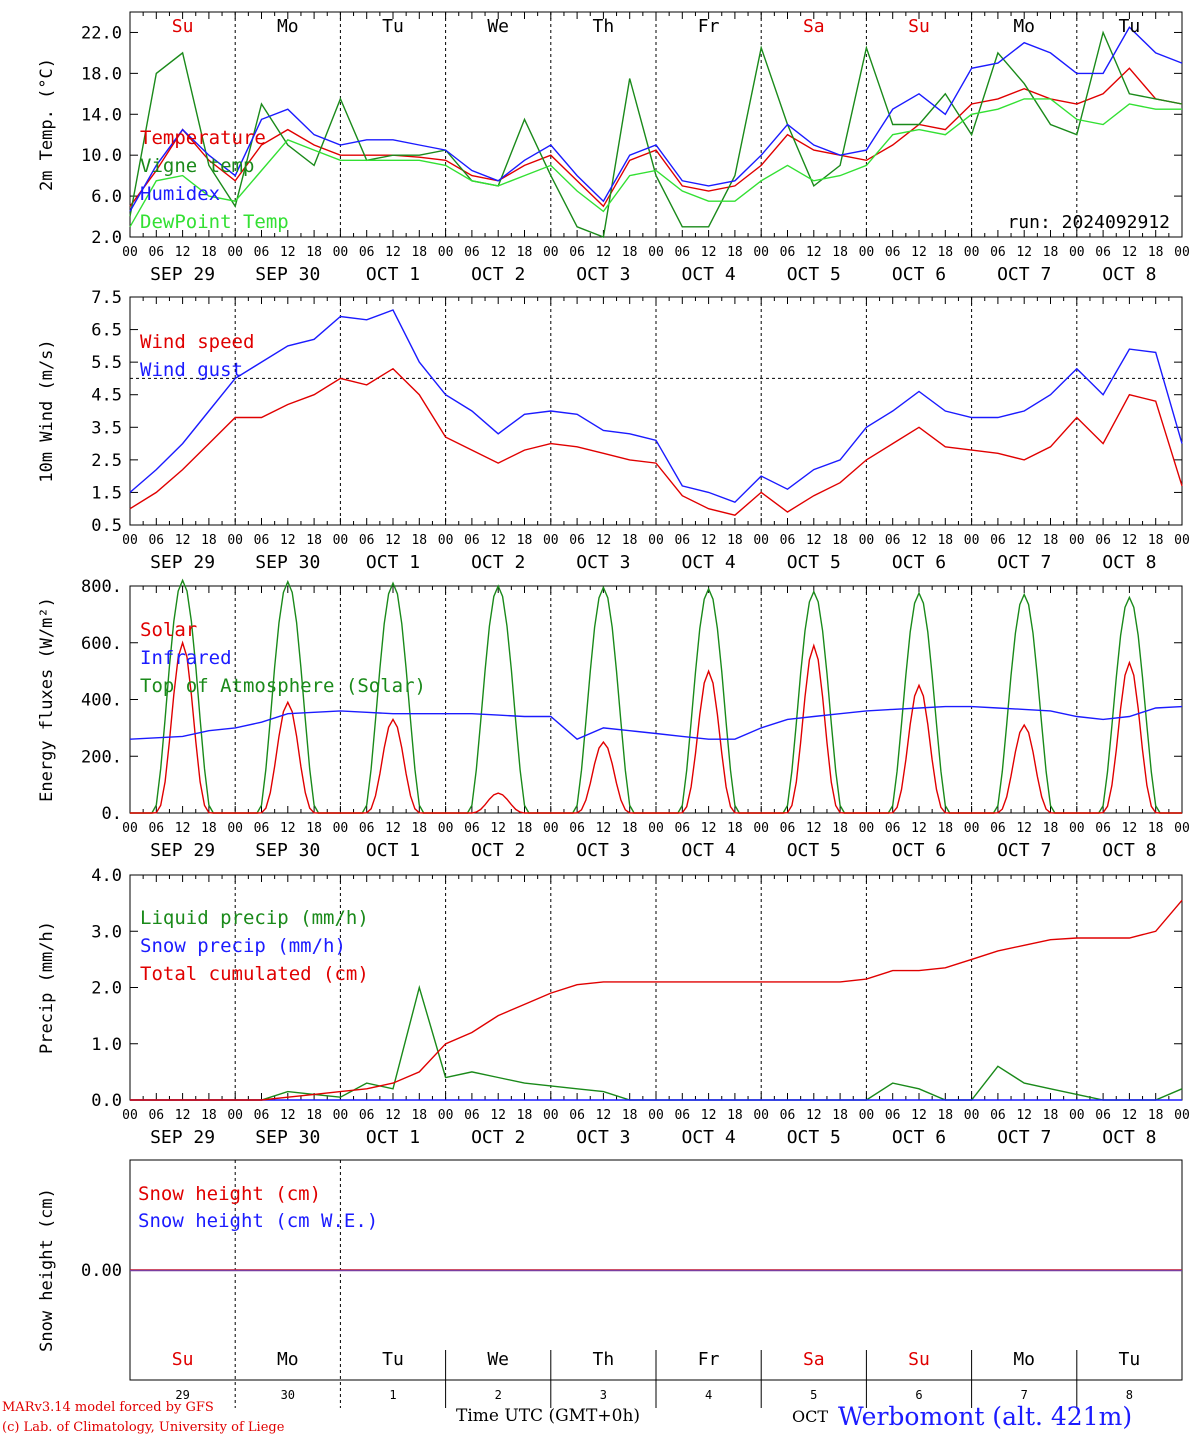 Image resolution: width=1194 pixels, height=1440 pixels. Describe the element at coordinates (548, 1416) in the screenshot. I see `time-axis-label: Time UTC (GMT+0h)` at that location.